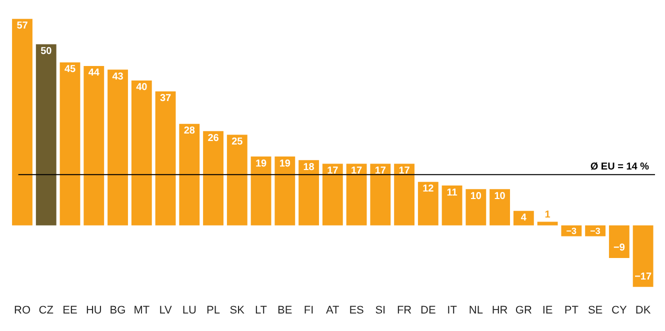  Describe the element at coordinates (213, 310) in the screenshot. I see `x-tick-label: PL` at that location.